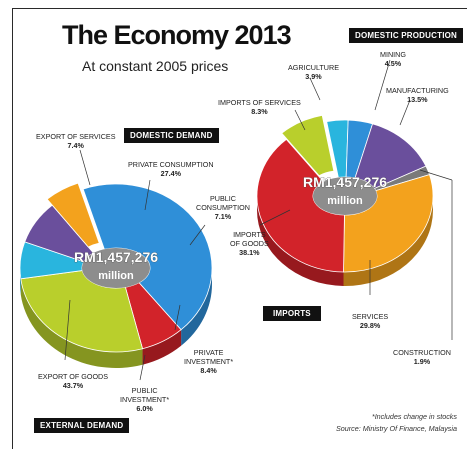 The height and width of the screenshot is (449, 467). Describe the element at coordinates (422, 357) in the screenshot. I see `slice-label-construction: CONSTRUCTION 1.9%` at that location.